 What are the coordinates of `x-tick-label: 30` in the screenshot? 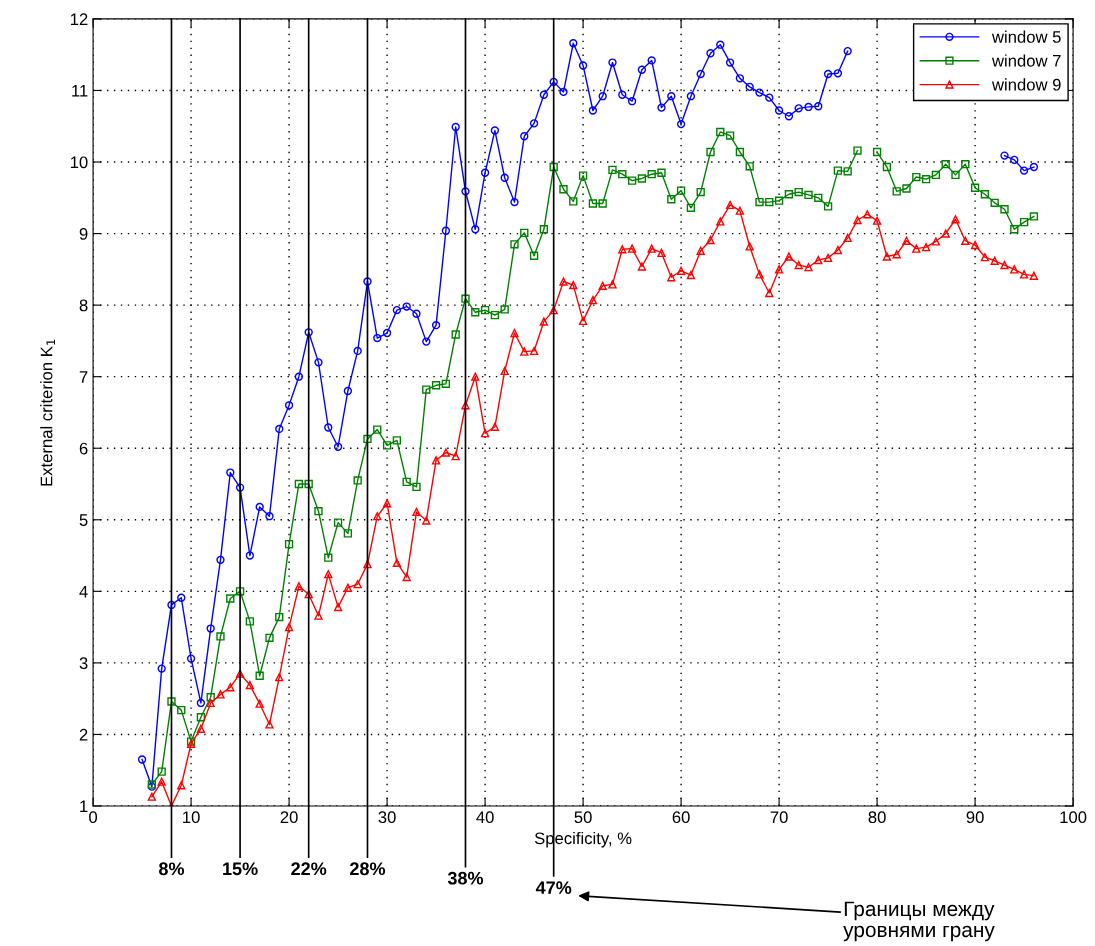 It's located at (387, 817).